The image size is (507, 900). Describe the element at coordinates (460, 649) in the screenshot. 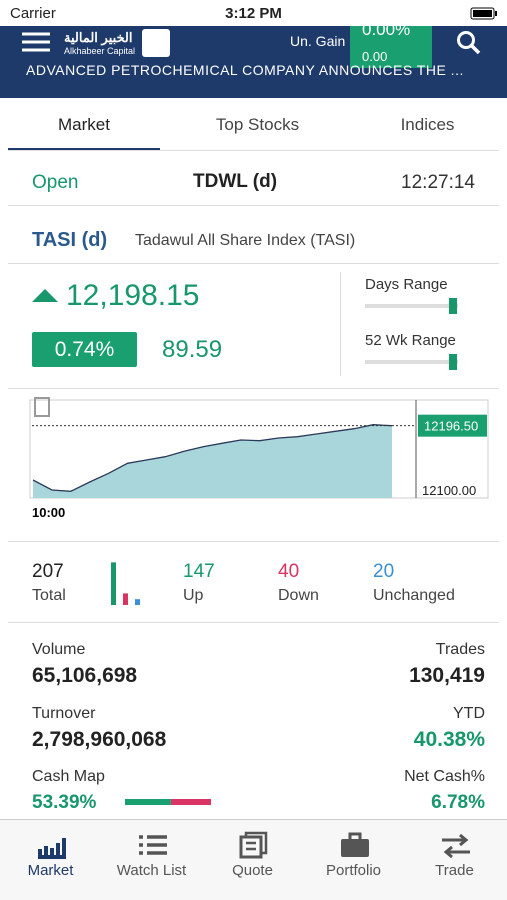

I see `trades-label: Trades` at that location.